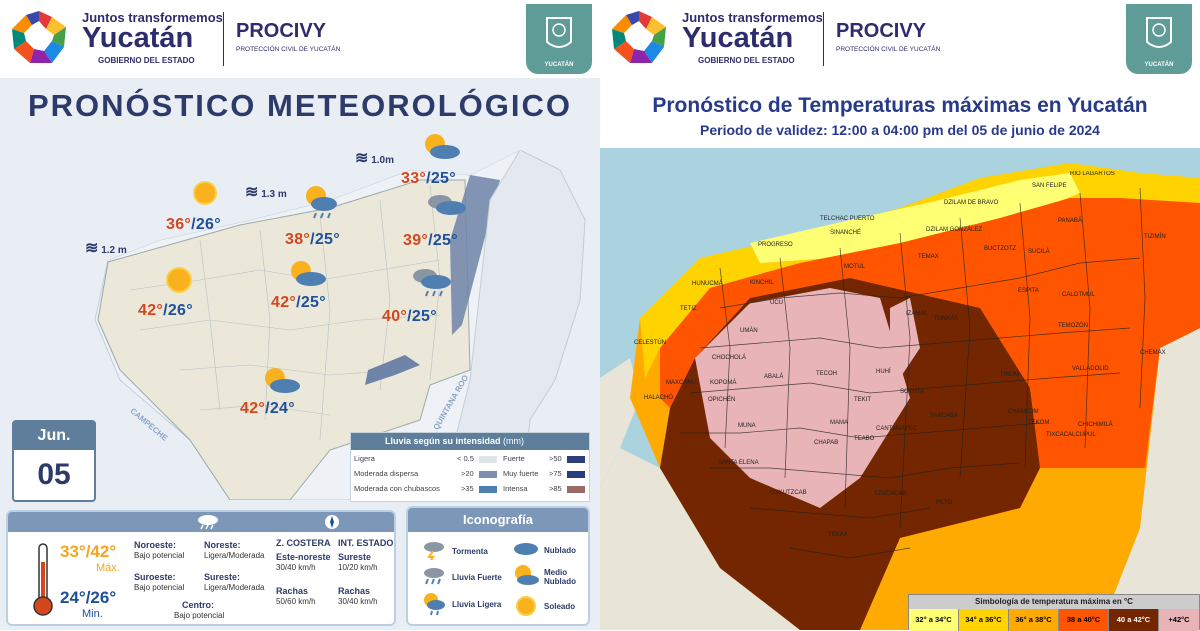 This screenshot has width=1200, height=631. I want to click on municipality-label: HALACHÓ, so click(659, 398).